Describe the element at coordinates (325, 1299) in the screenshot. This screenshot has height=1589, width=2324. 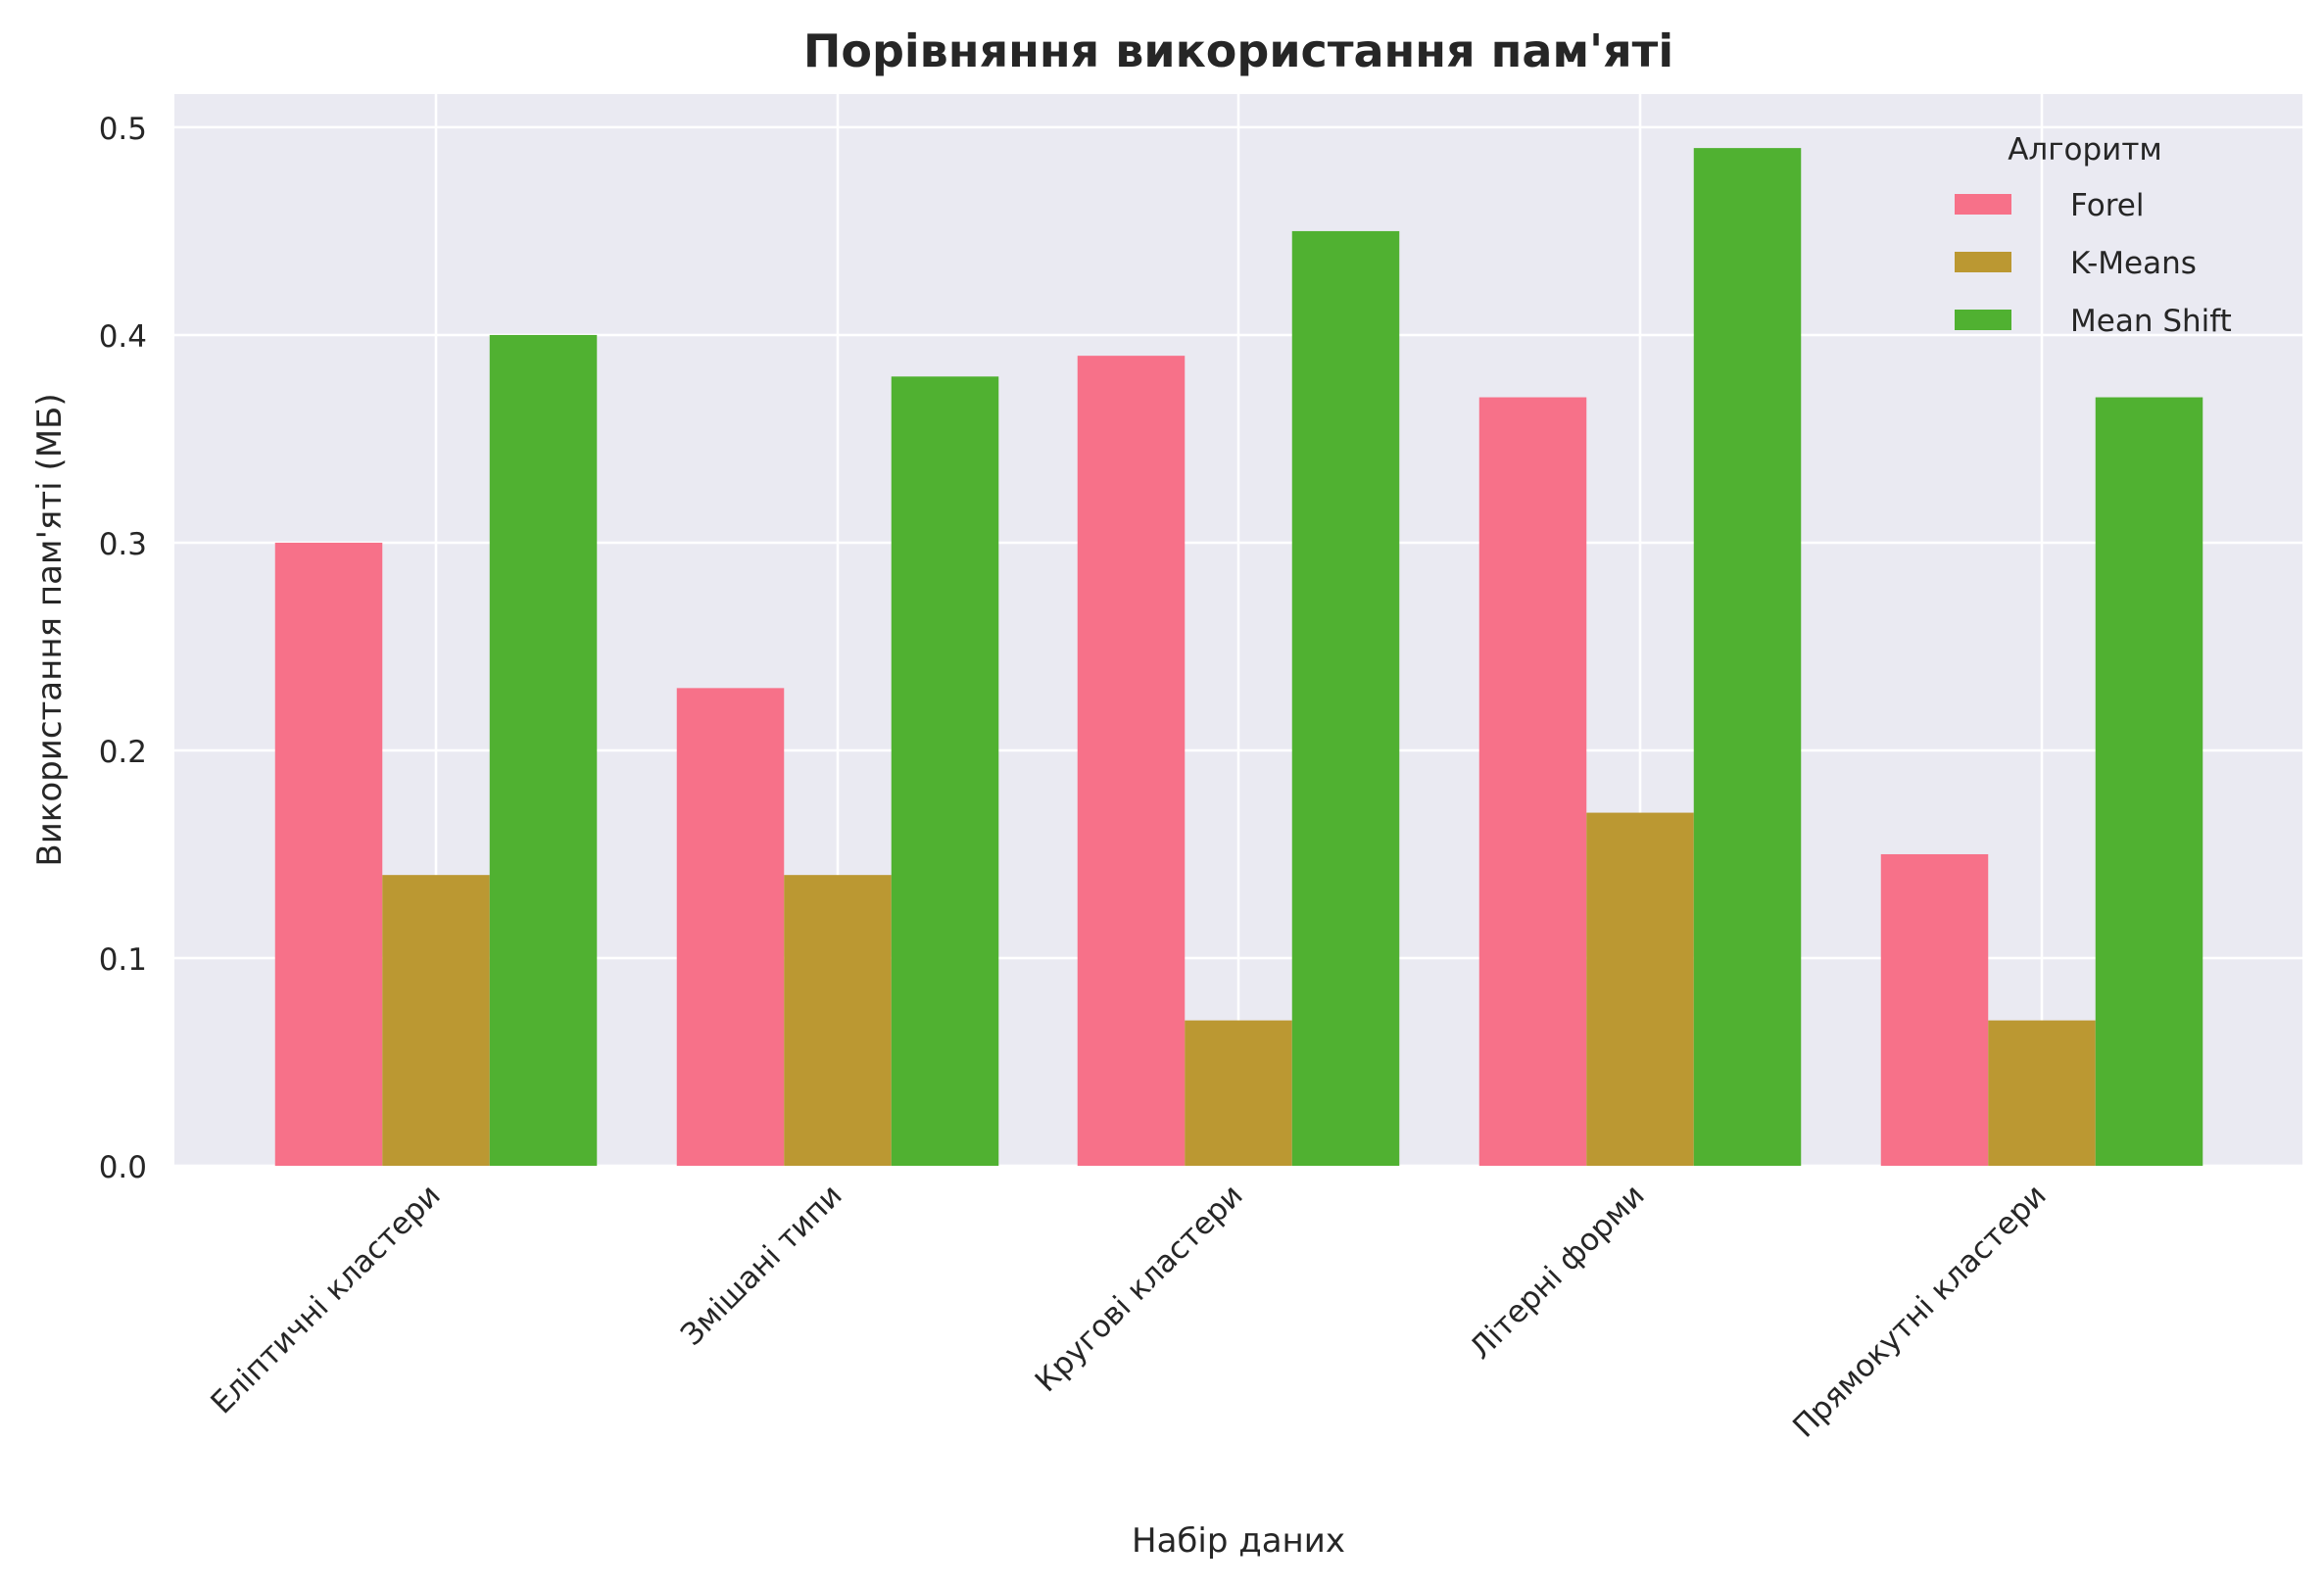
I see `x-tick-label: Еліптичні кластери` at that location.